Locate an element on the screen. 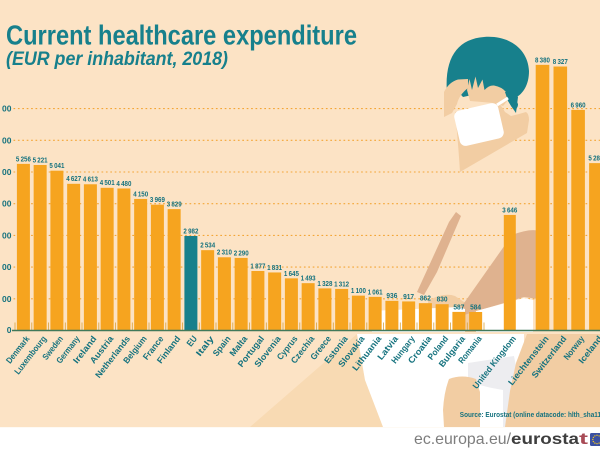  svg-text: 830 is located at coordinates (442, 300).